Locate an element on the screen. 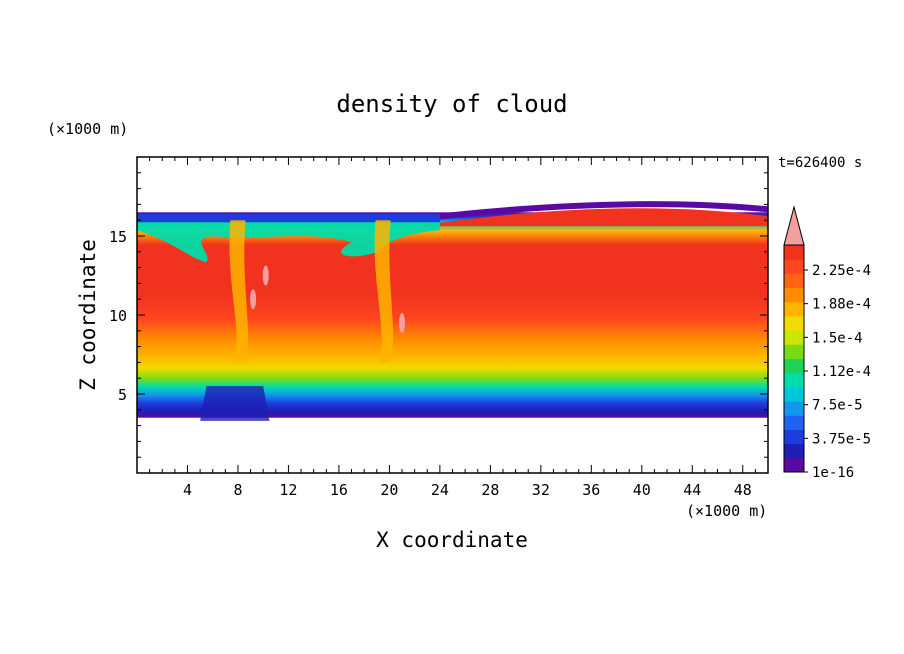  x-tick-label: 16 is located at coordinates (339, 490).